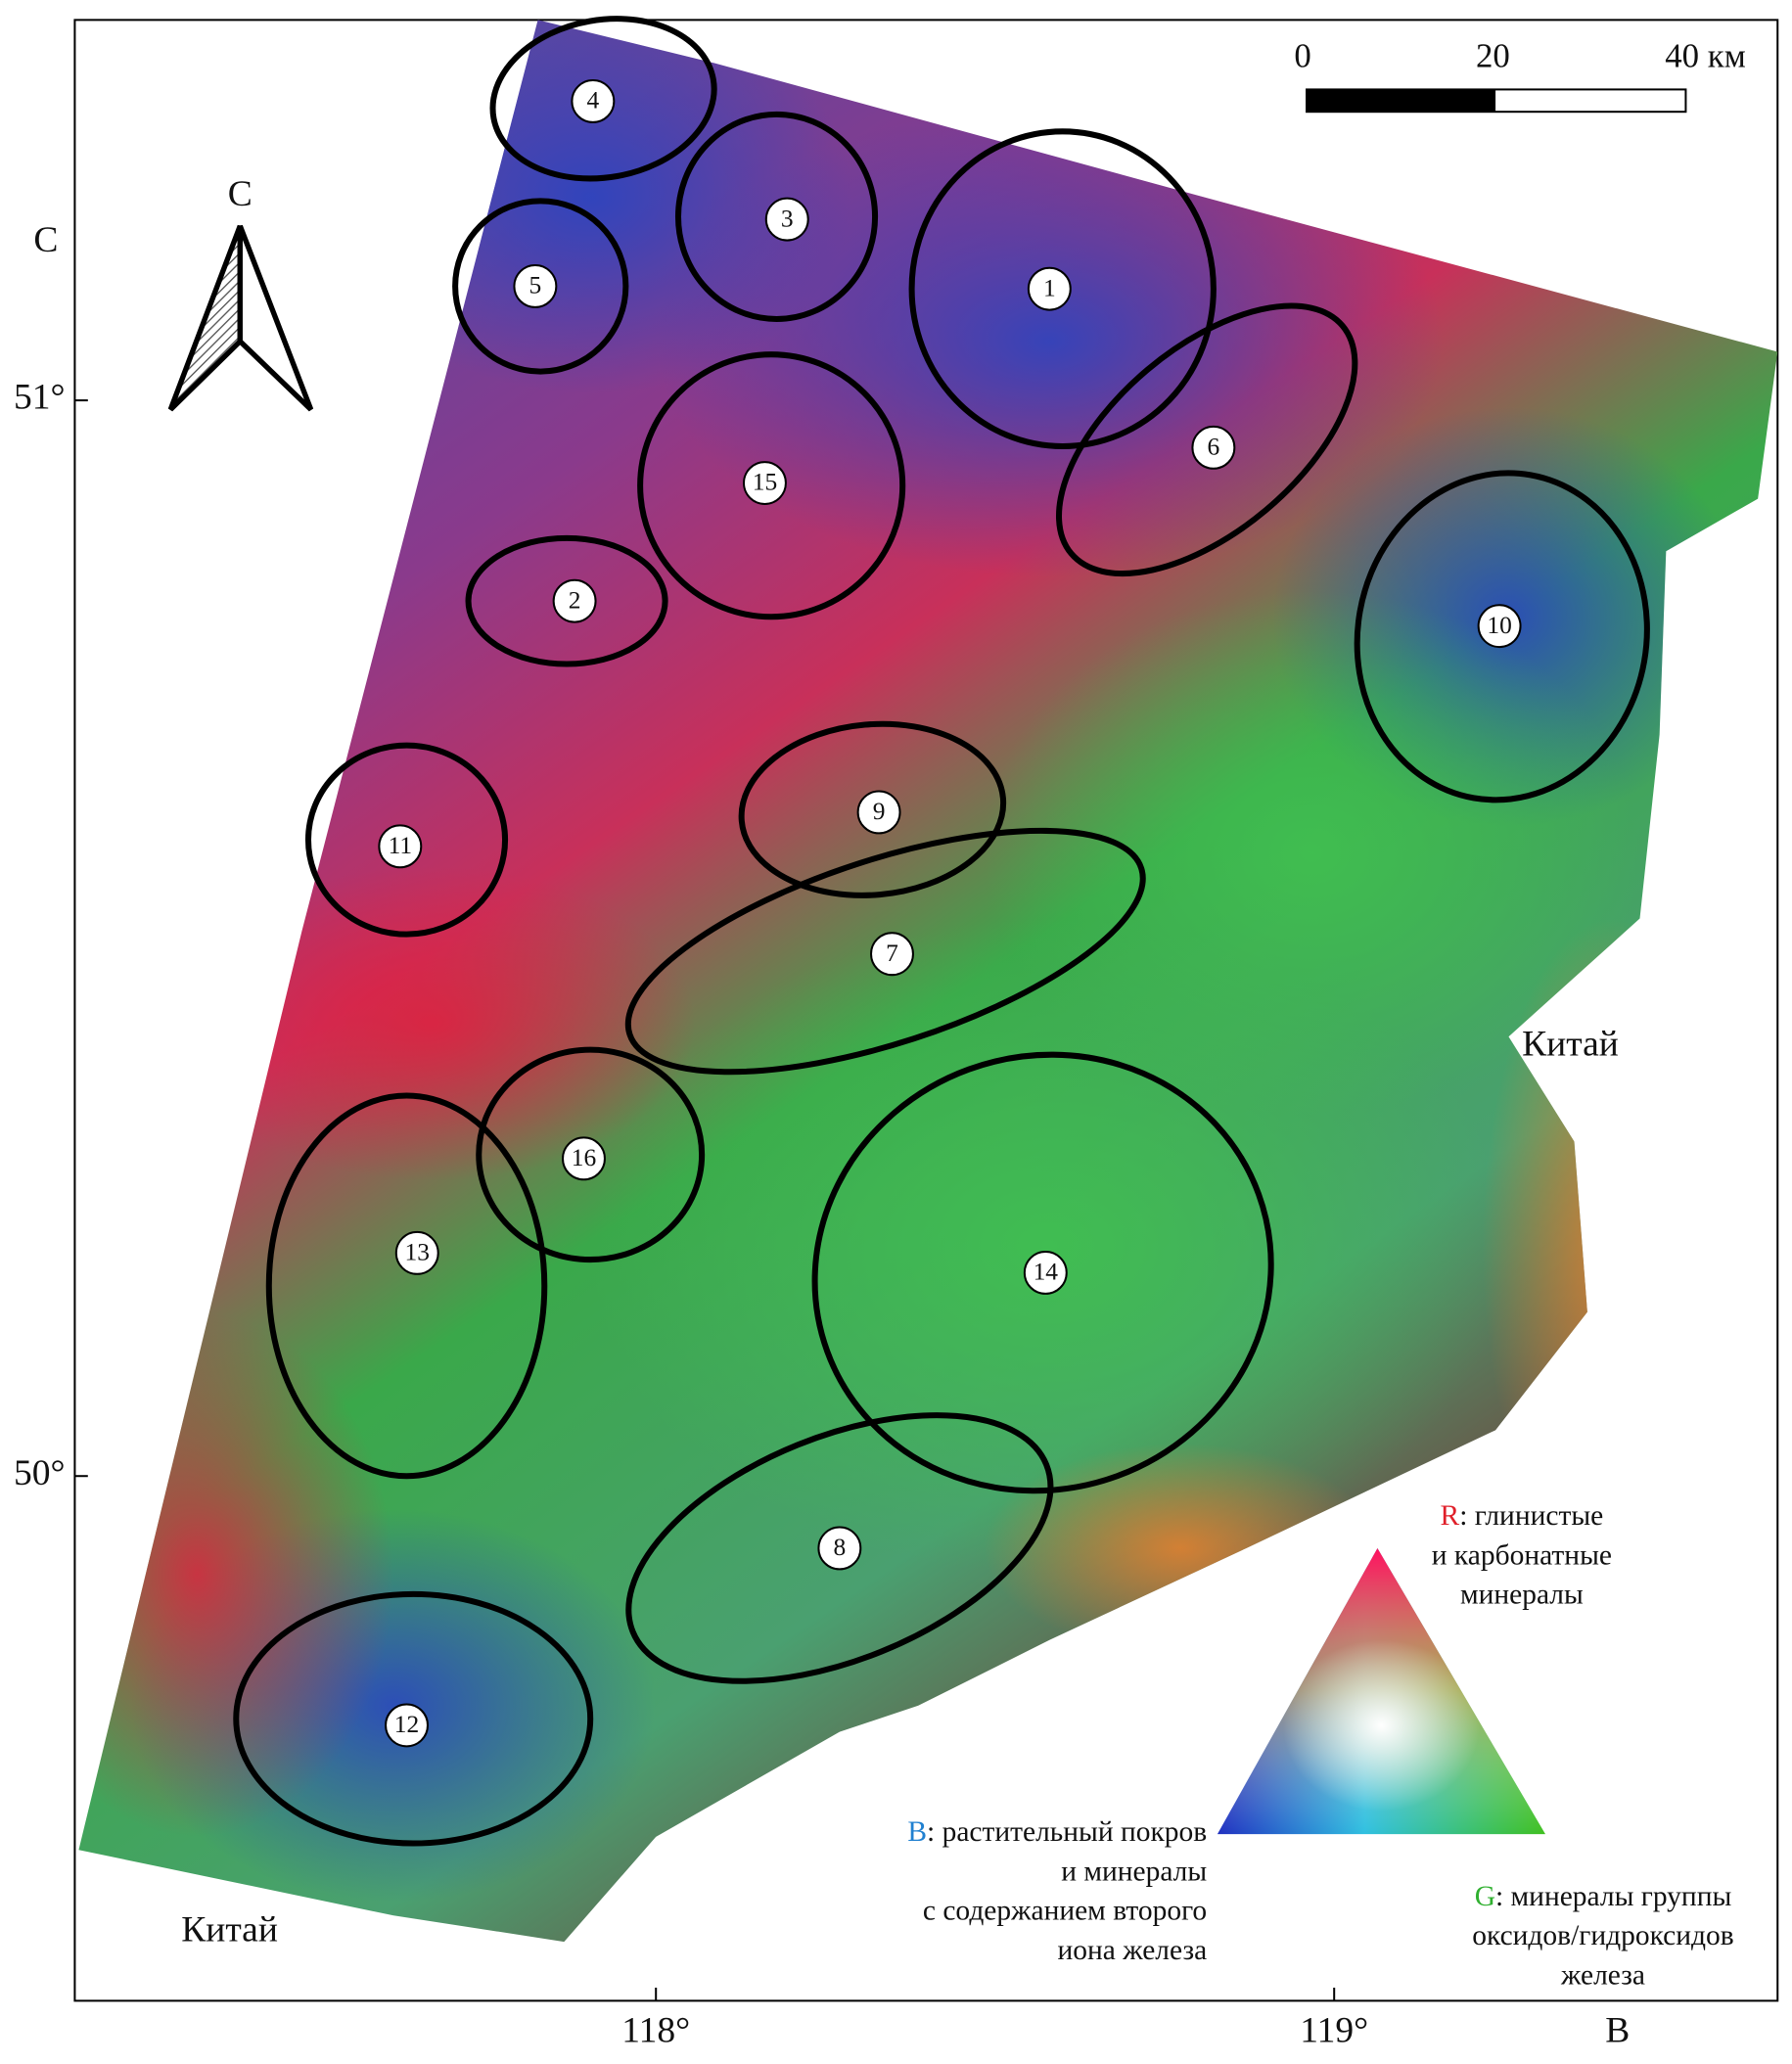 This screenshot has height=2064, width=1792. I want to click on legend-text: оксидов/гидроксидов, so click(1602, 1935).